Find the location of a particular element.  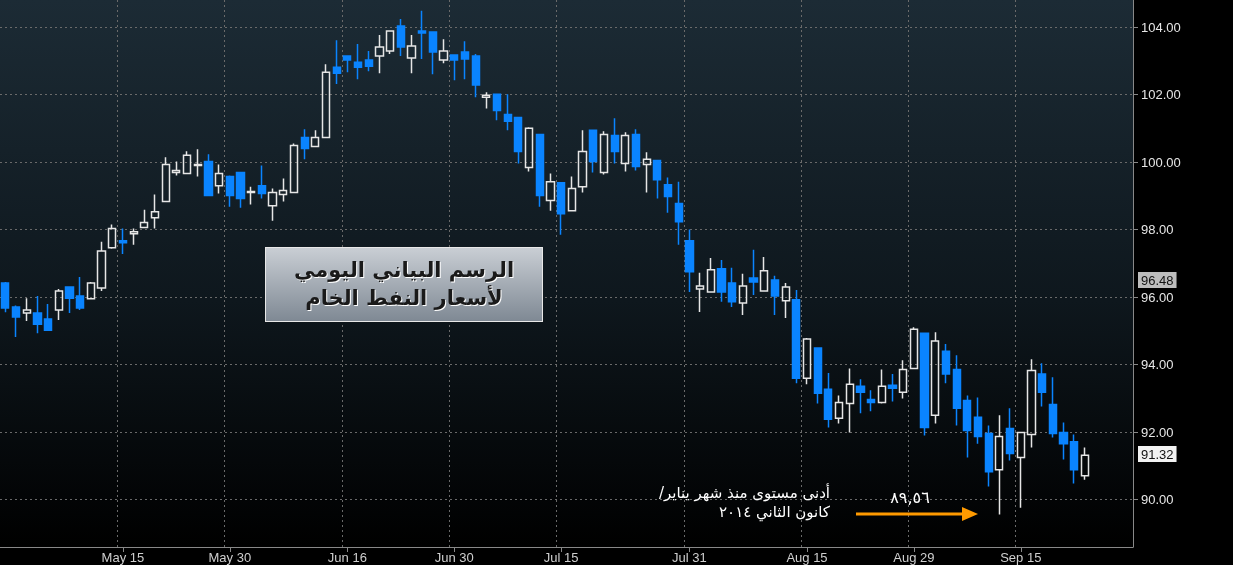

x-tick-label: Jul 31 is located at coordinates (689, 557).